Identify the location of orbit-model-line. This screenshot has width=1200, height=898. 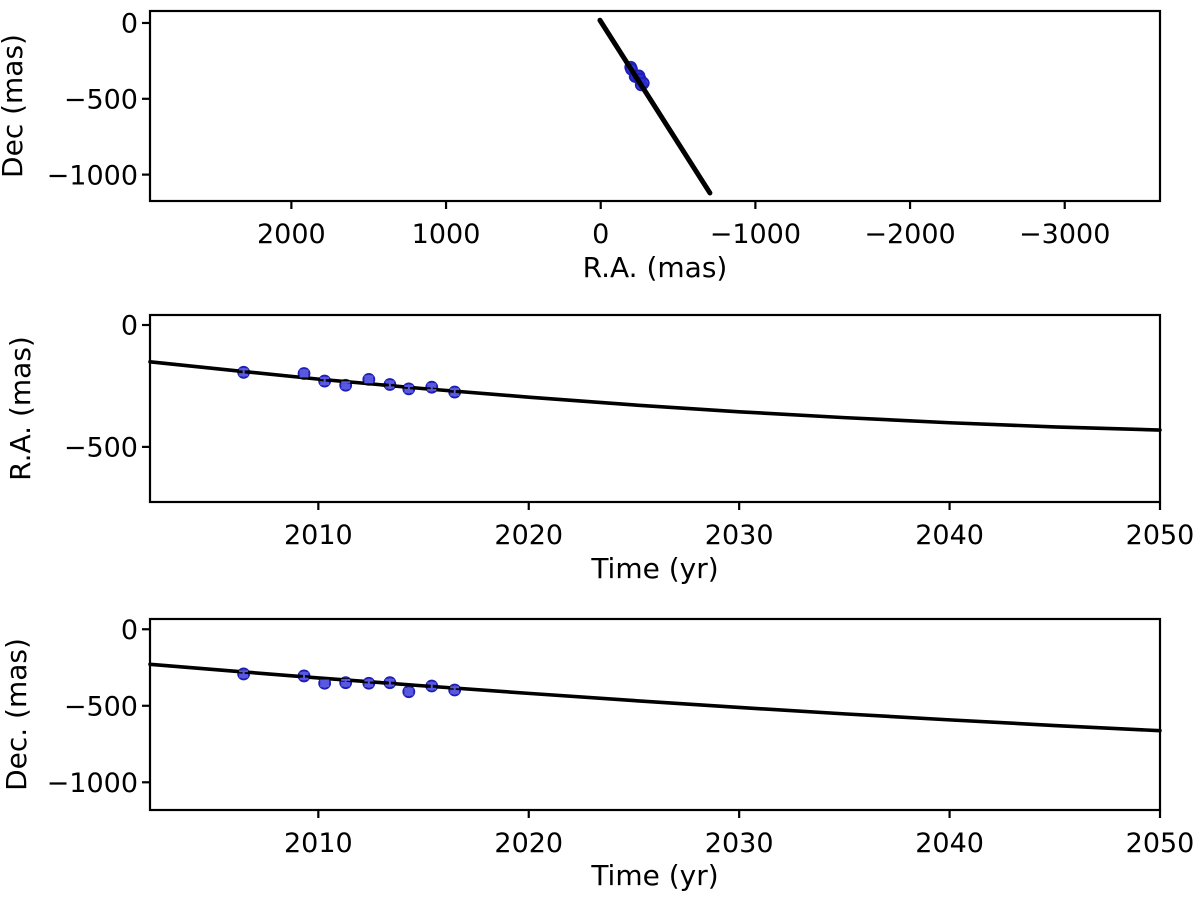
(655, 106).